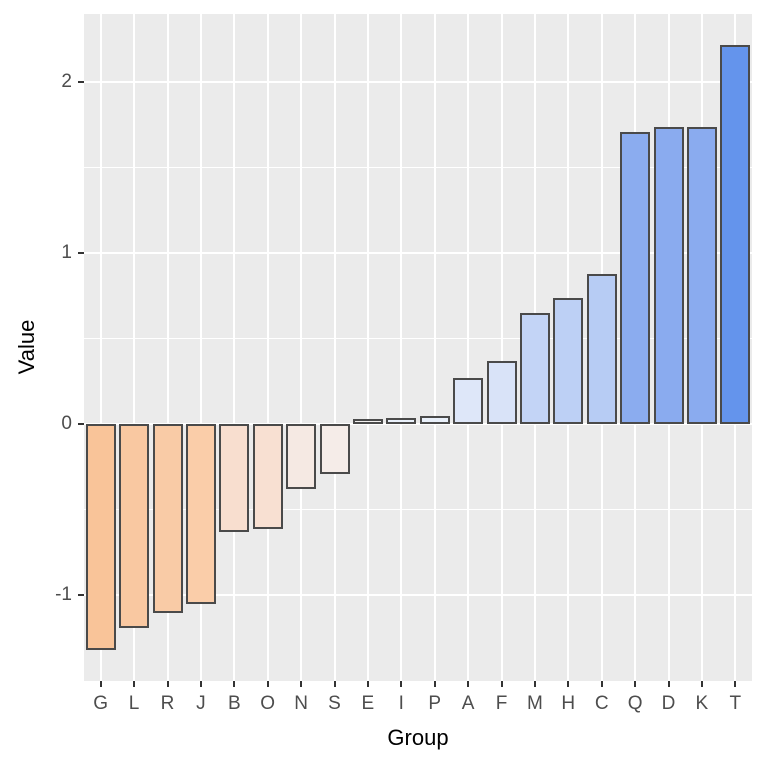 Image resolution: width=768 pixels, height=768 pixels. What do you see at coordinates (635, 703) in the screenshot?
I see `x-tick-label-Q: Q` at bounding box center [635, 703].